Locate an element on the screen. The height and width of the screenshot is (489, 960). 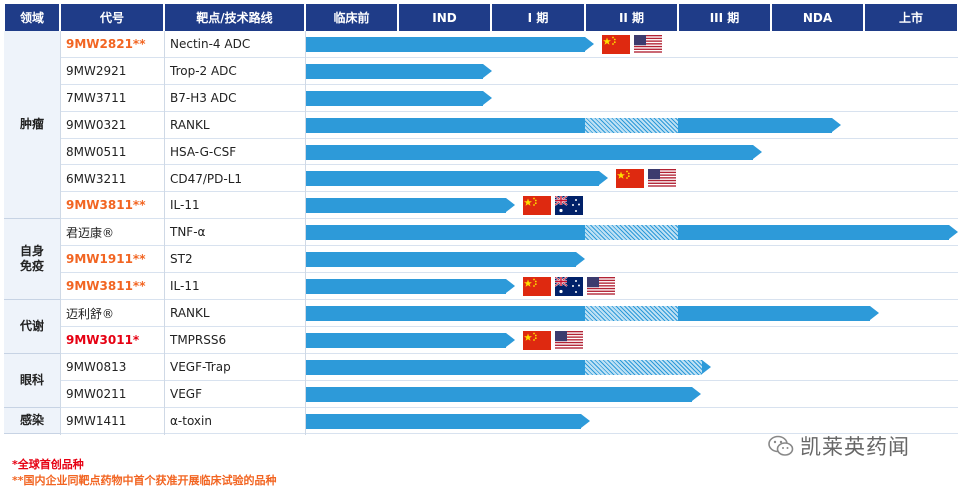
drug-target: Trop-2 ADC is located at coordinates (203, 70).